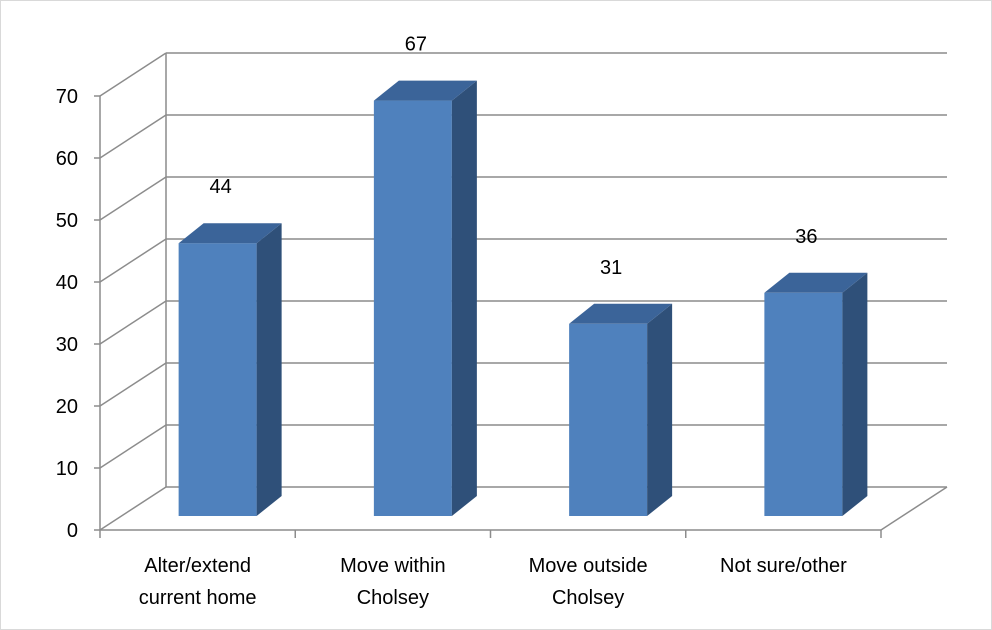  I want to click on y-tick-label: 60, so click(67, 159).